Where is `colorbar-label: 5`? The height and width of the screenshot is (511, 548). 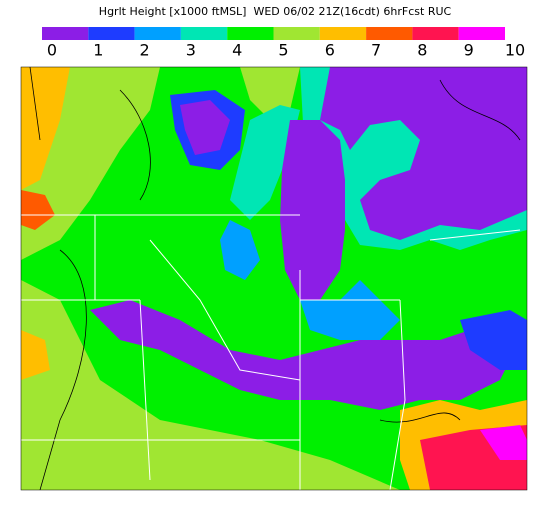 colorbar-label: 5 is located at coordinates (283, 50).